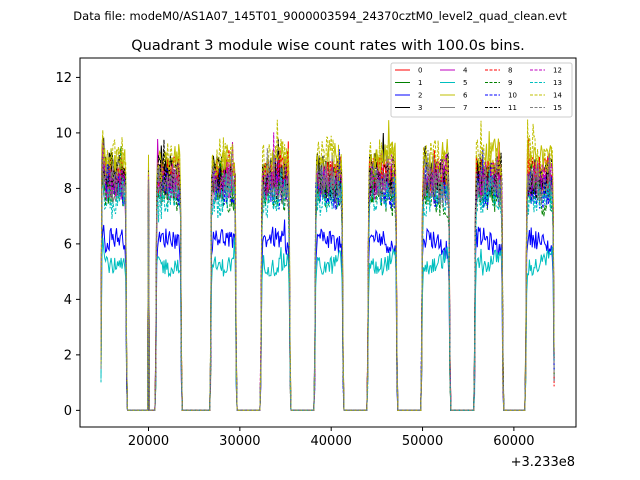 The height and width of the screenshot is (480, 640). Describe the element at coordinates (420, 71) in the screenshot. I see `legend-label-0: 0` at that location.